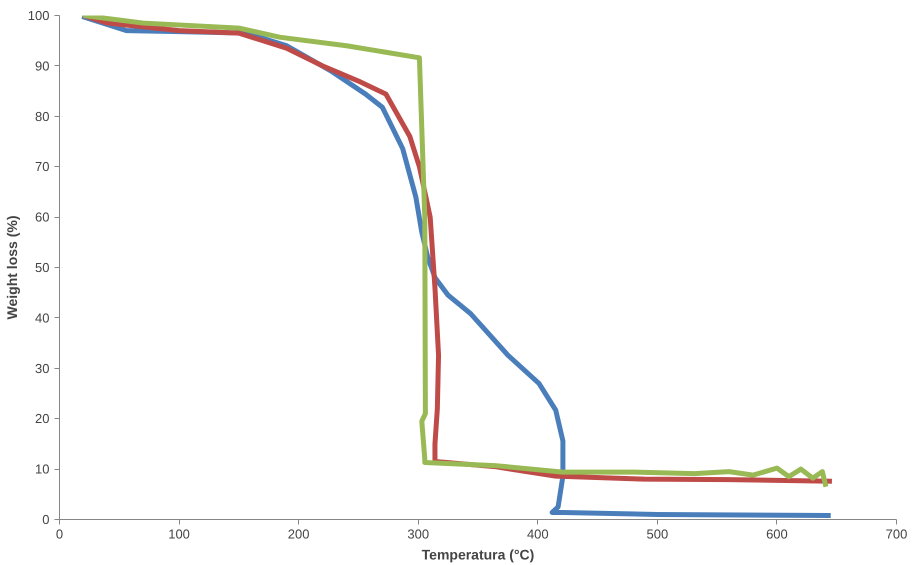 This screenshot has height=565, width=921. What do you see at coordinates (418, 534) in the screenshot?
I see `x-tick-label: 300` at bounding box center [418, 534].